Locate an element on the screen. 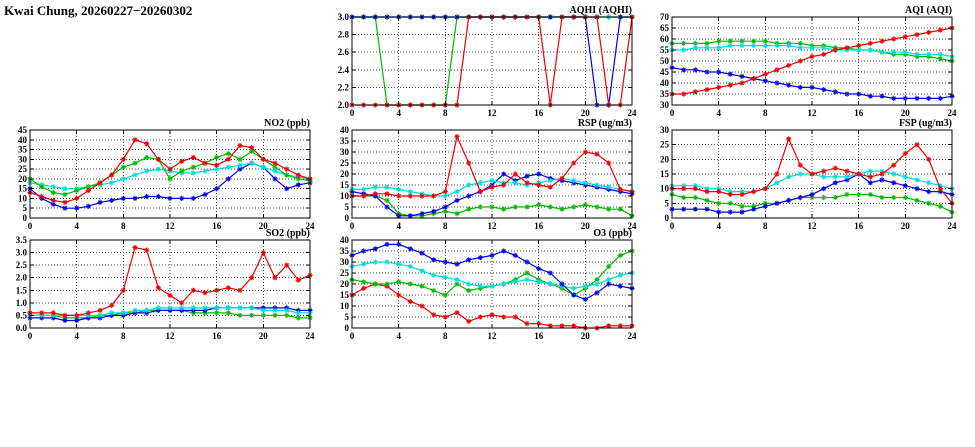 The width and height of the screenshot is (975, 447). svg-text: 0.0 is located at coordinates (22, 328).